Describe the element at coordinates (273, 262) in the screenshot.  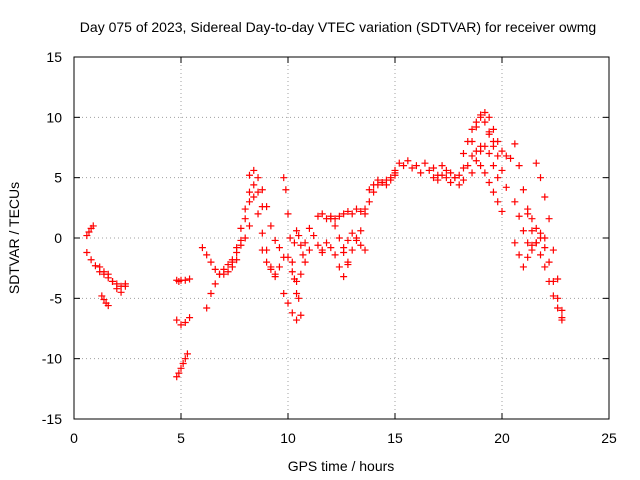
I see `series-arc-m` at that location.